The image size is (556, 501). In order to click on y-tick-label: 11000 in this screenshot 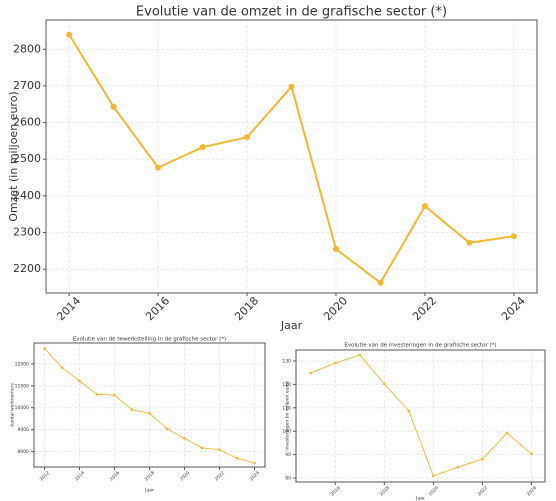, I will do `click(22, 386)`.